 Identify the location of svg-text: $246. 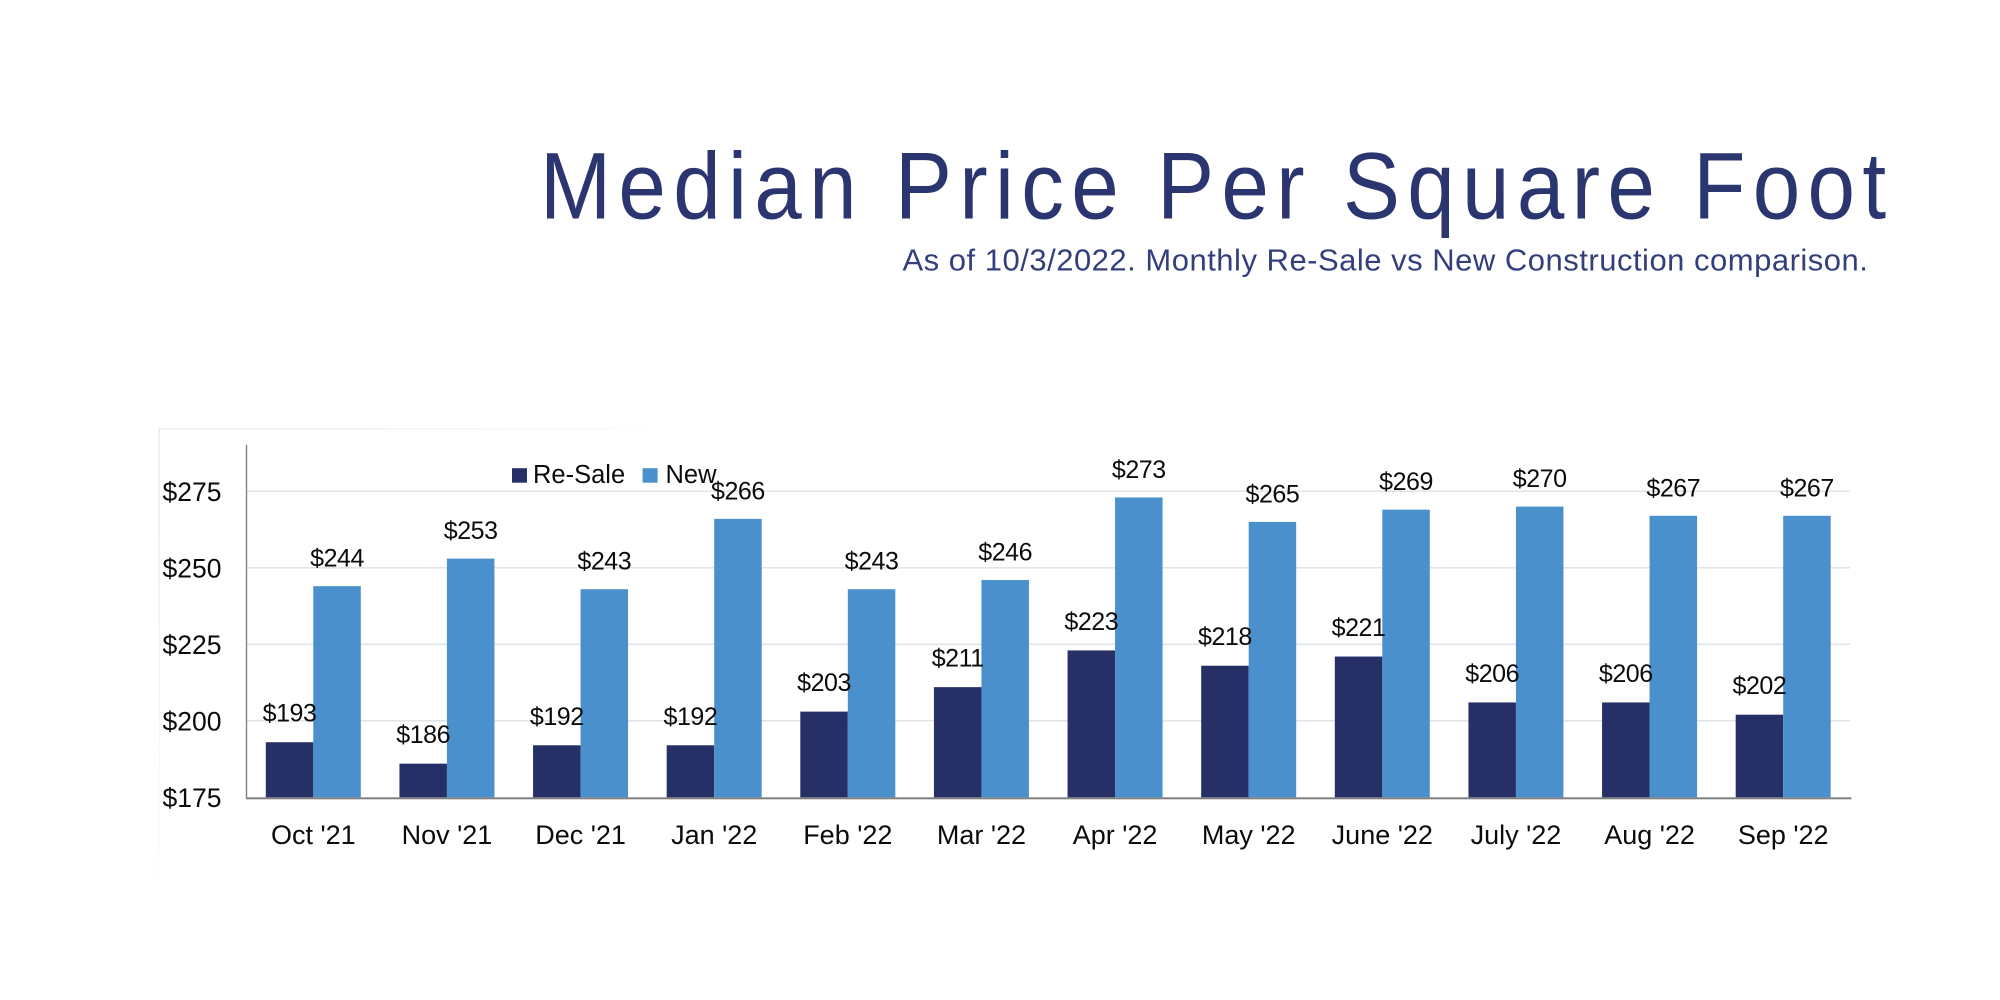
(1005, 553).